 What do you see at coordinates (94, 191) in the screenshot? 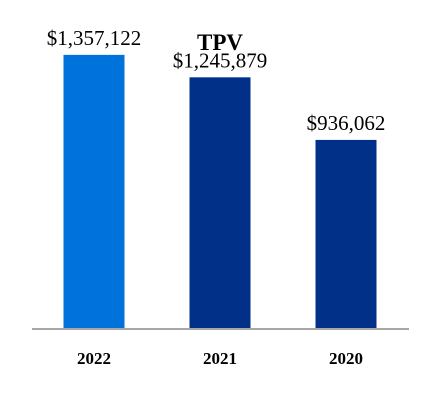
I see `bar-2022` at bounding box center [94, 191].